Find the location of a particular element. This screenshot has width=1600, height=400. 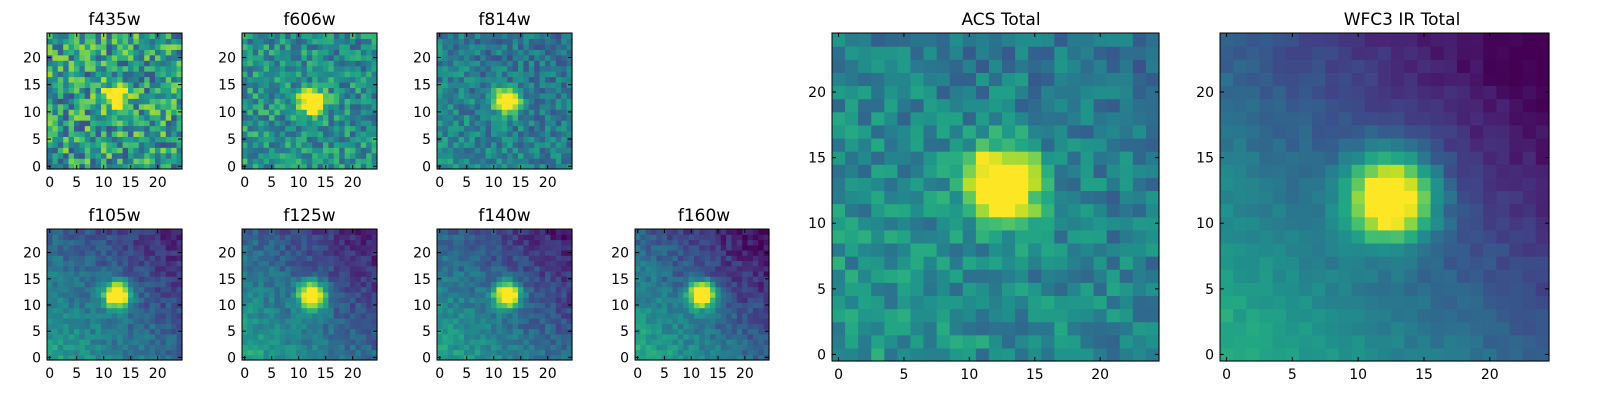

y-tick-label: 5 is located at coordinates (36, 332).